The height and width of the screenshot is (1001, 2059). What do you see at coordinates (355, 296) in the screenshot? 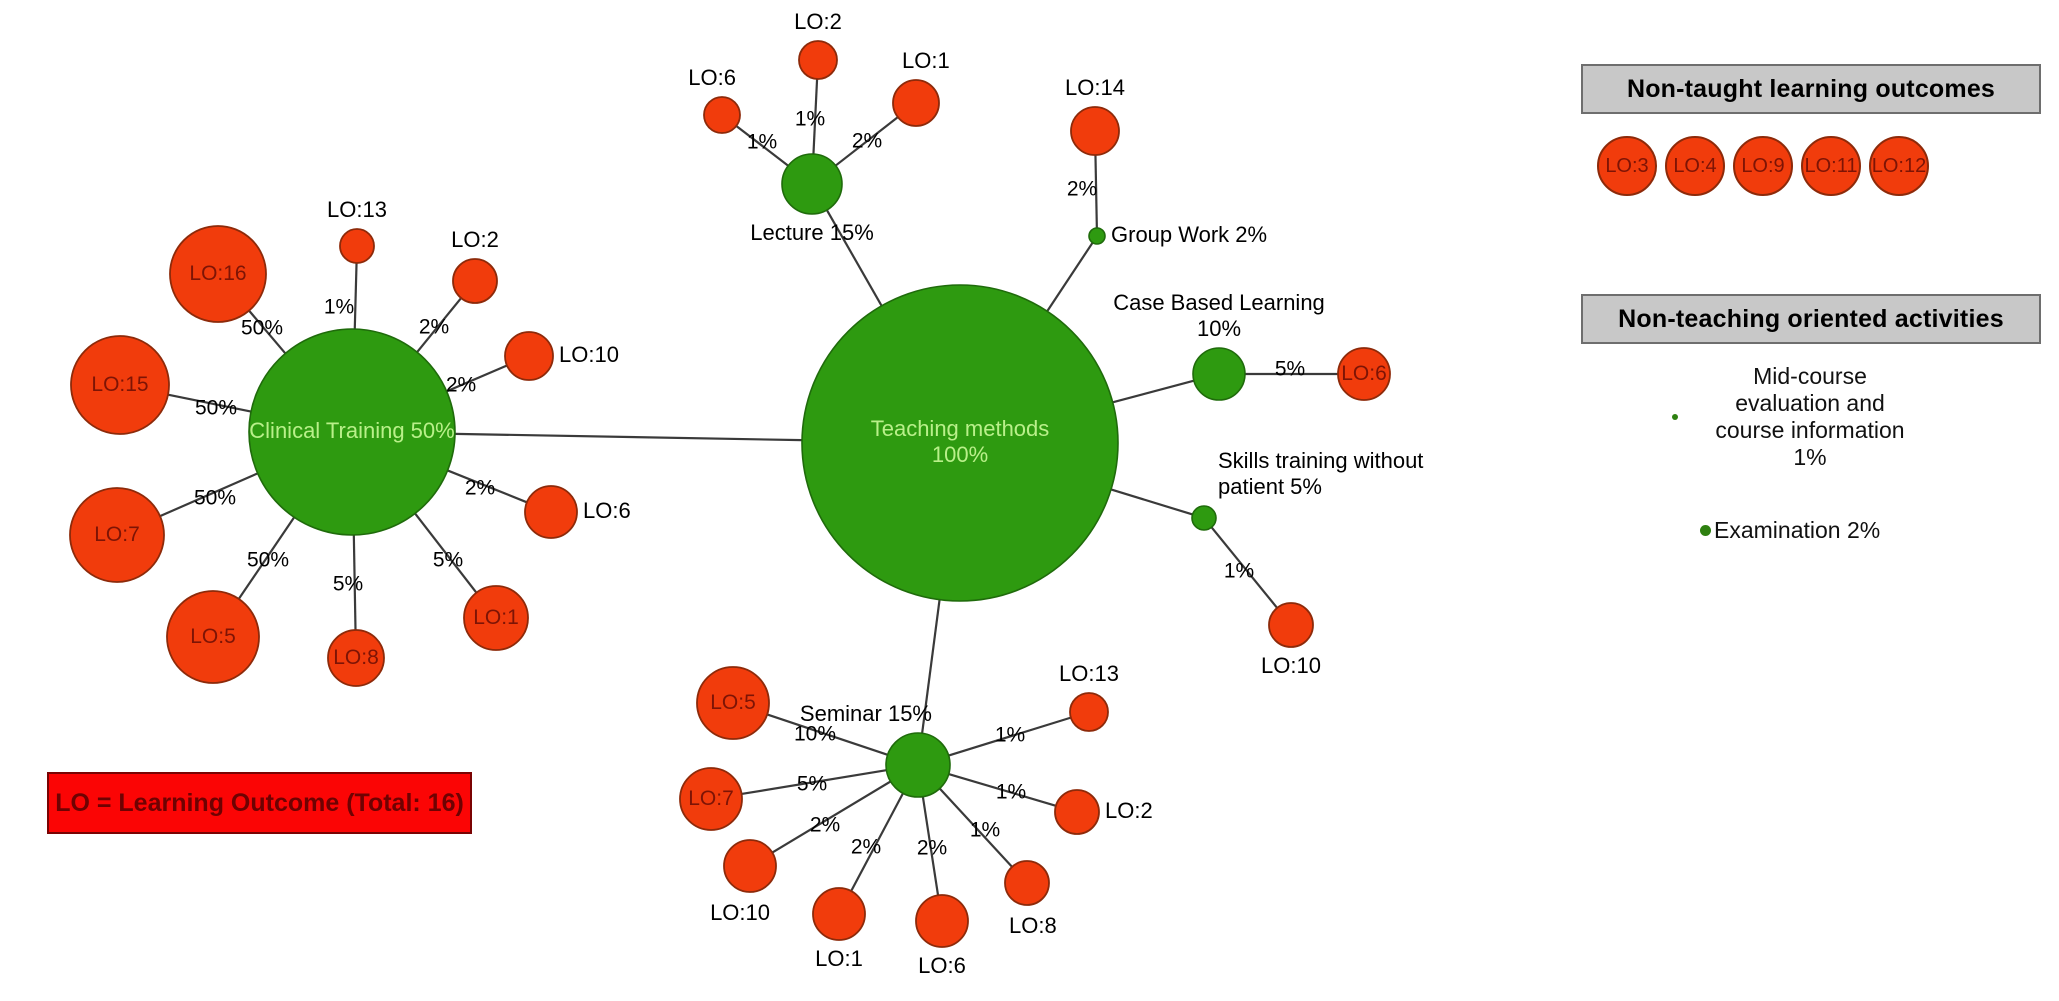
I see `edge-clinical-to-cl_lo13` at bounding box center [355, 296].